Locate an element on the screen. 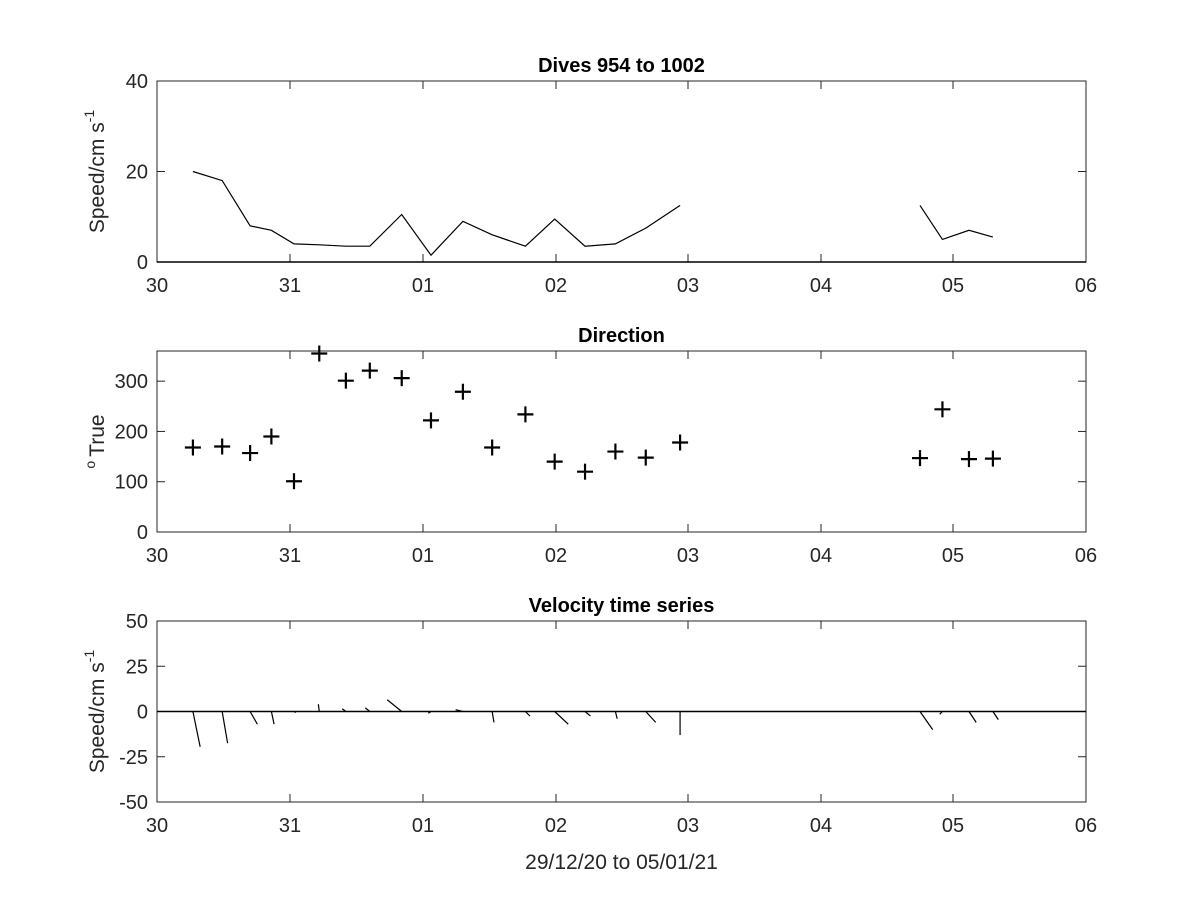 The height and width of the screenshot is (900, 1200). y-tick-label: 50 is located at coordinates (137, 622).